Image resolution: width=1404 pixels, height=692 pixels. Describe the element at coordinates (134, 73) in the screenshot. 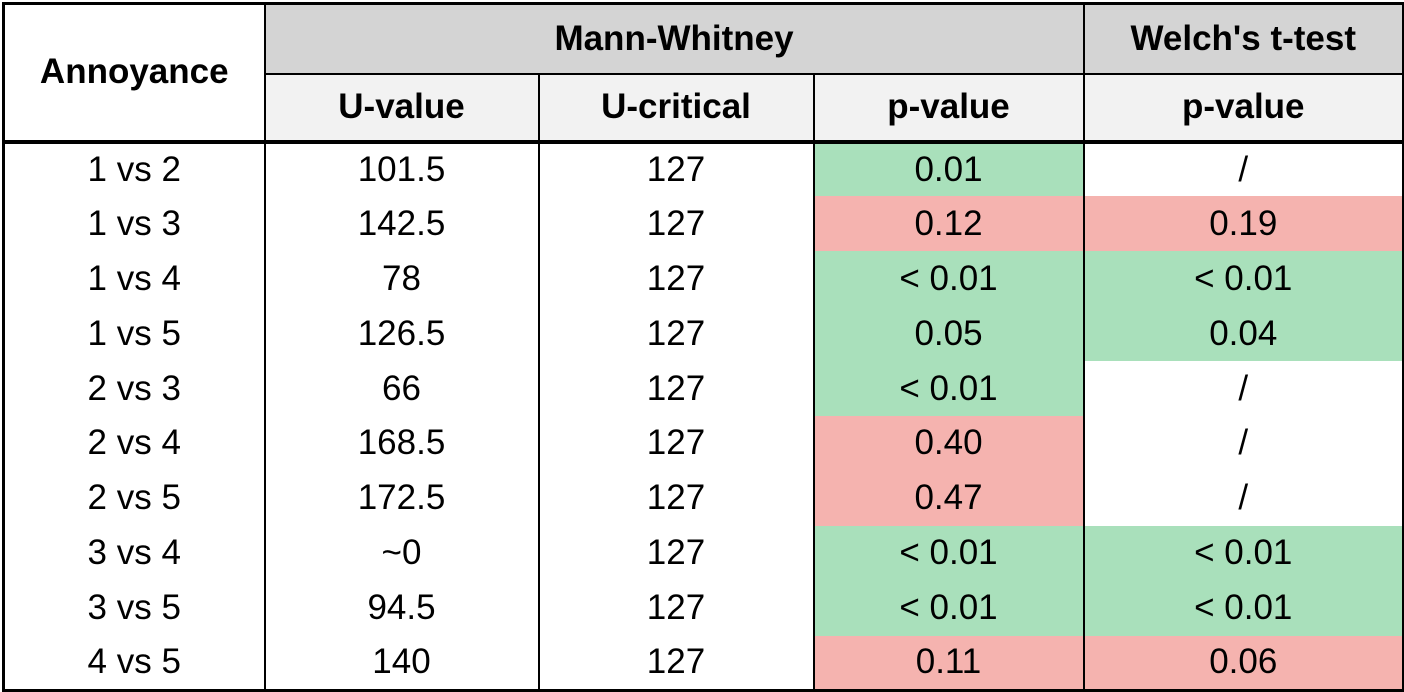

I see `annoyance-header: Annoyance` at that location.